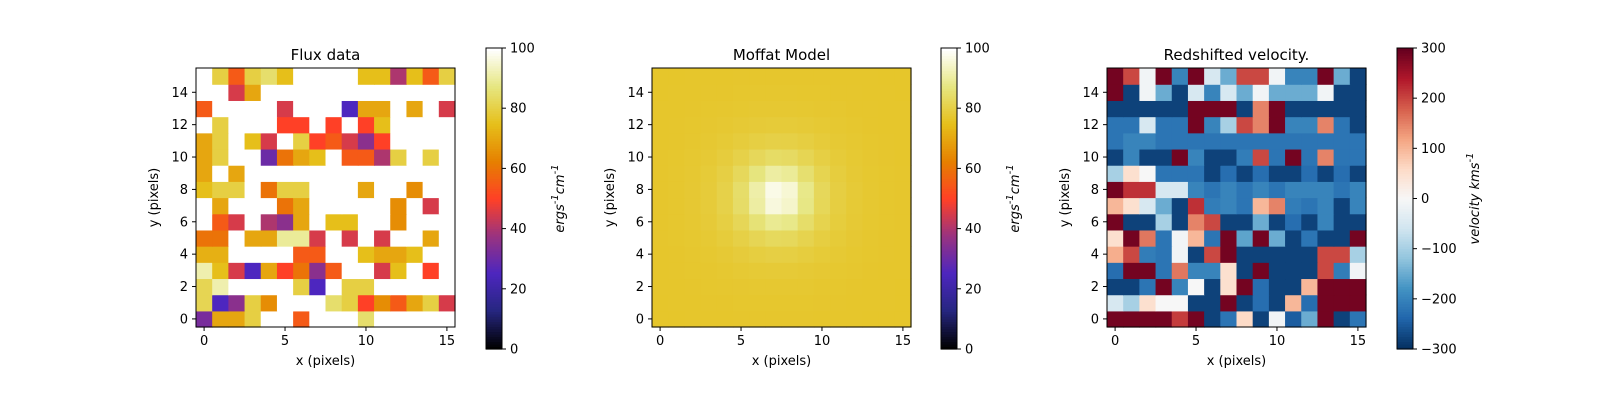 The image size is (1600, 400). Describe the element at coordinates (973, 169) in the screenshot. I see `colorbar-tick-label: 60` at that location.